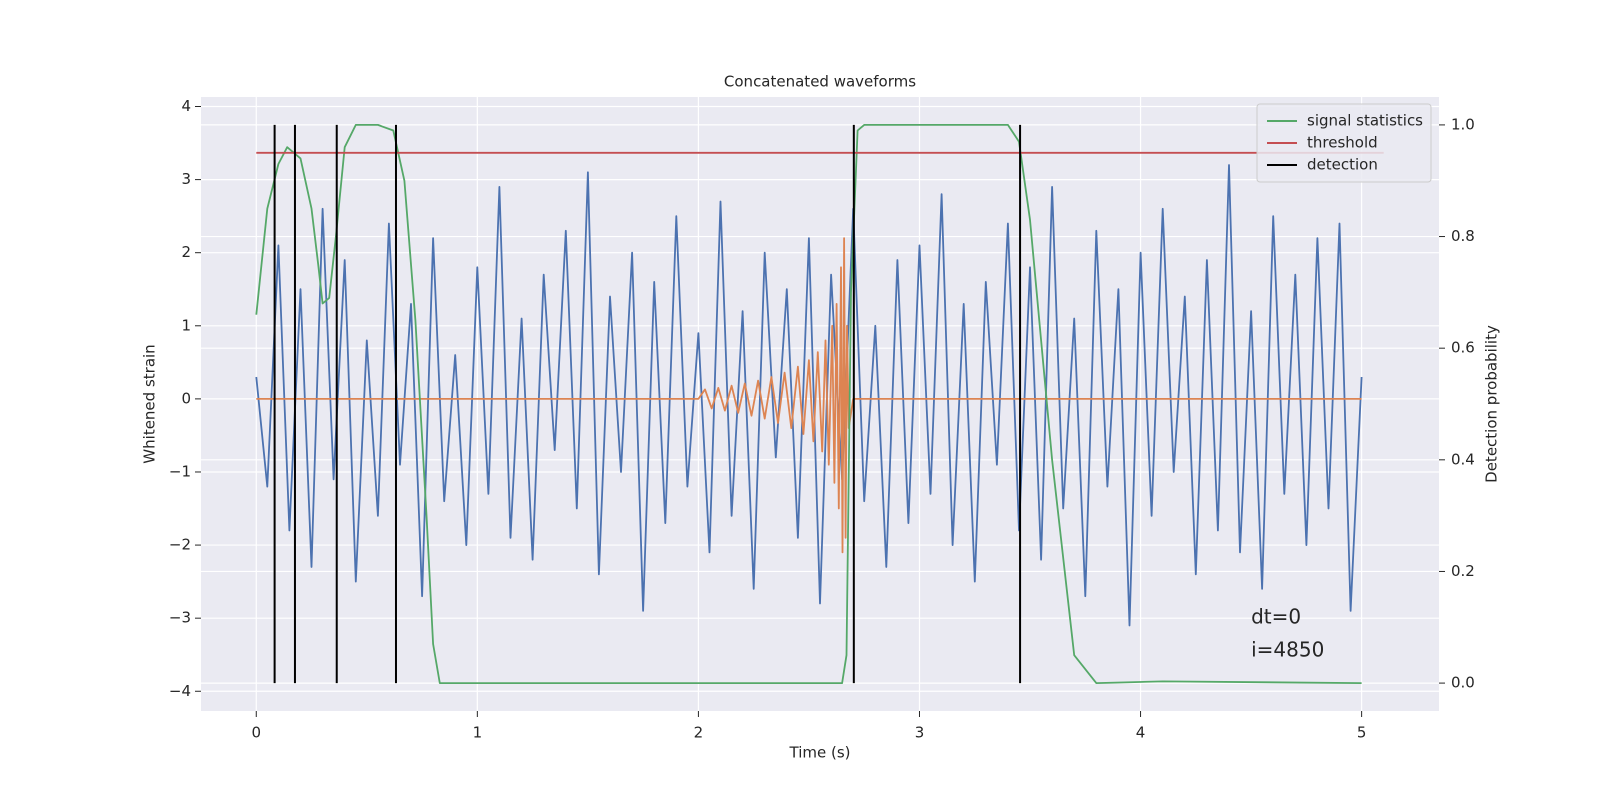  I want to click on y-tick-label: −1, so click(180, 471).